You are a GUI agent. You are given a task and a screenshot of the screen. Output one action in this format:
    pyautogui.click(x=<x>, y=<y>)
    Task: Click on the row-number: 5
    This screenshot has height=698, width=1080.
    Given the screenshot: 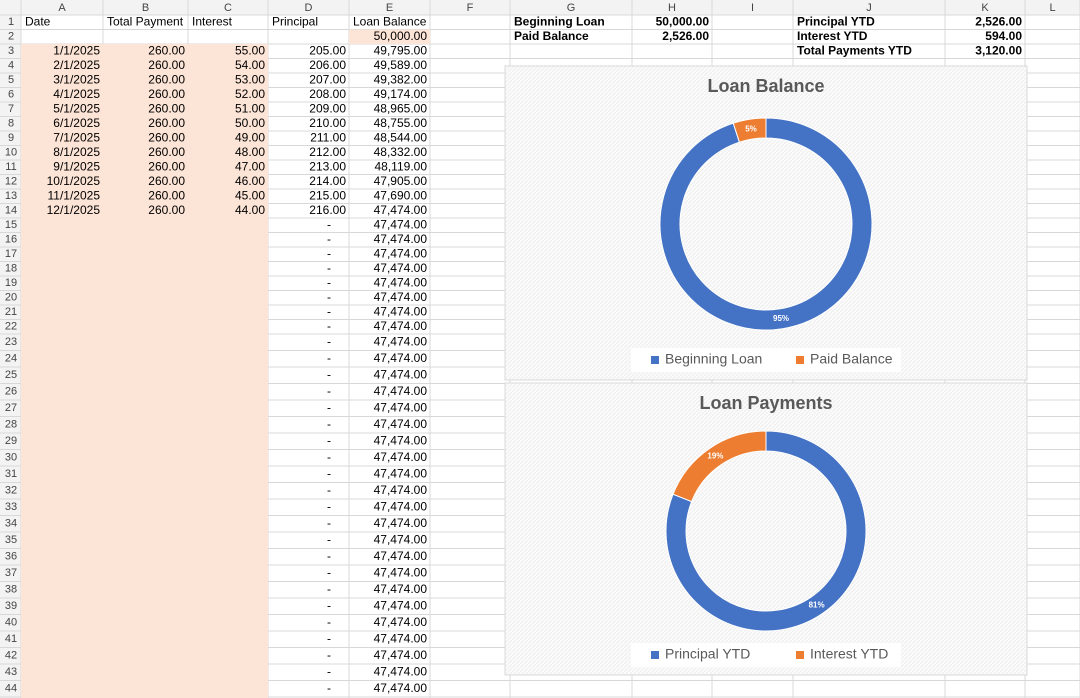 What is the action you would take?
    pyautogui.click(x=11, y=80)
    